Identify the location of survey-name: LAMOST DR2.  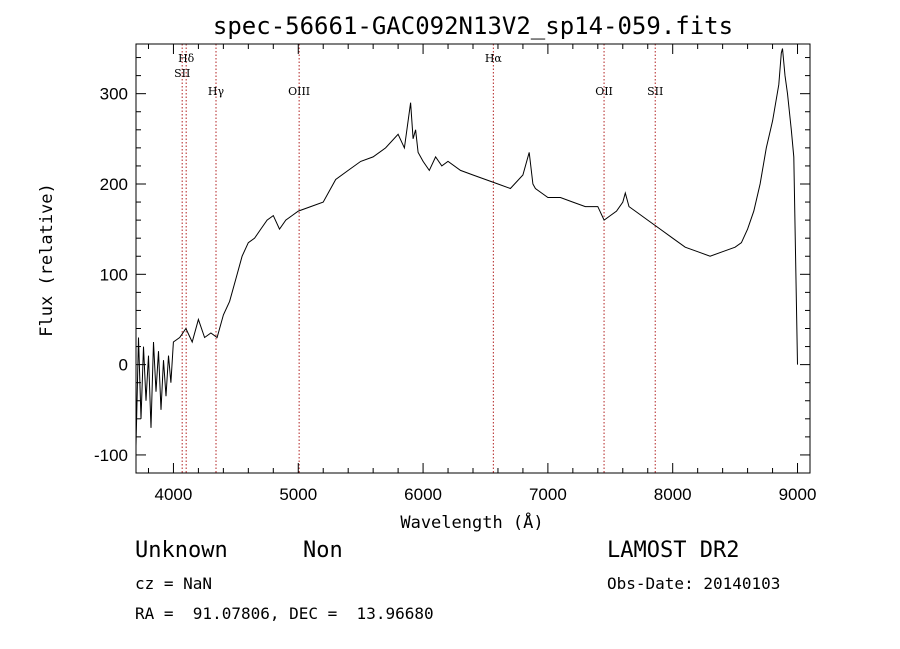
(673, 550).